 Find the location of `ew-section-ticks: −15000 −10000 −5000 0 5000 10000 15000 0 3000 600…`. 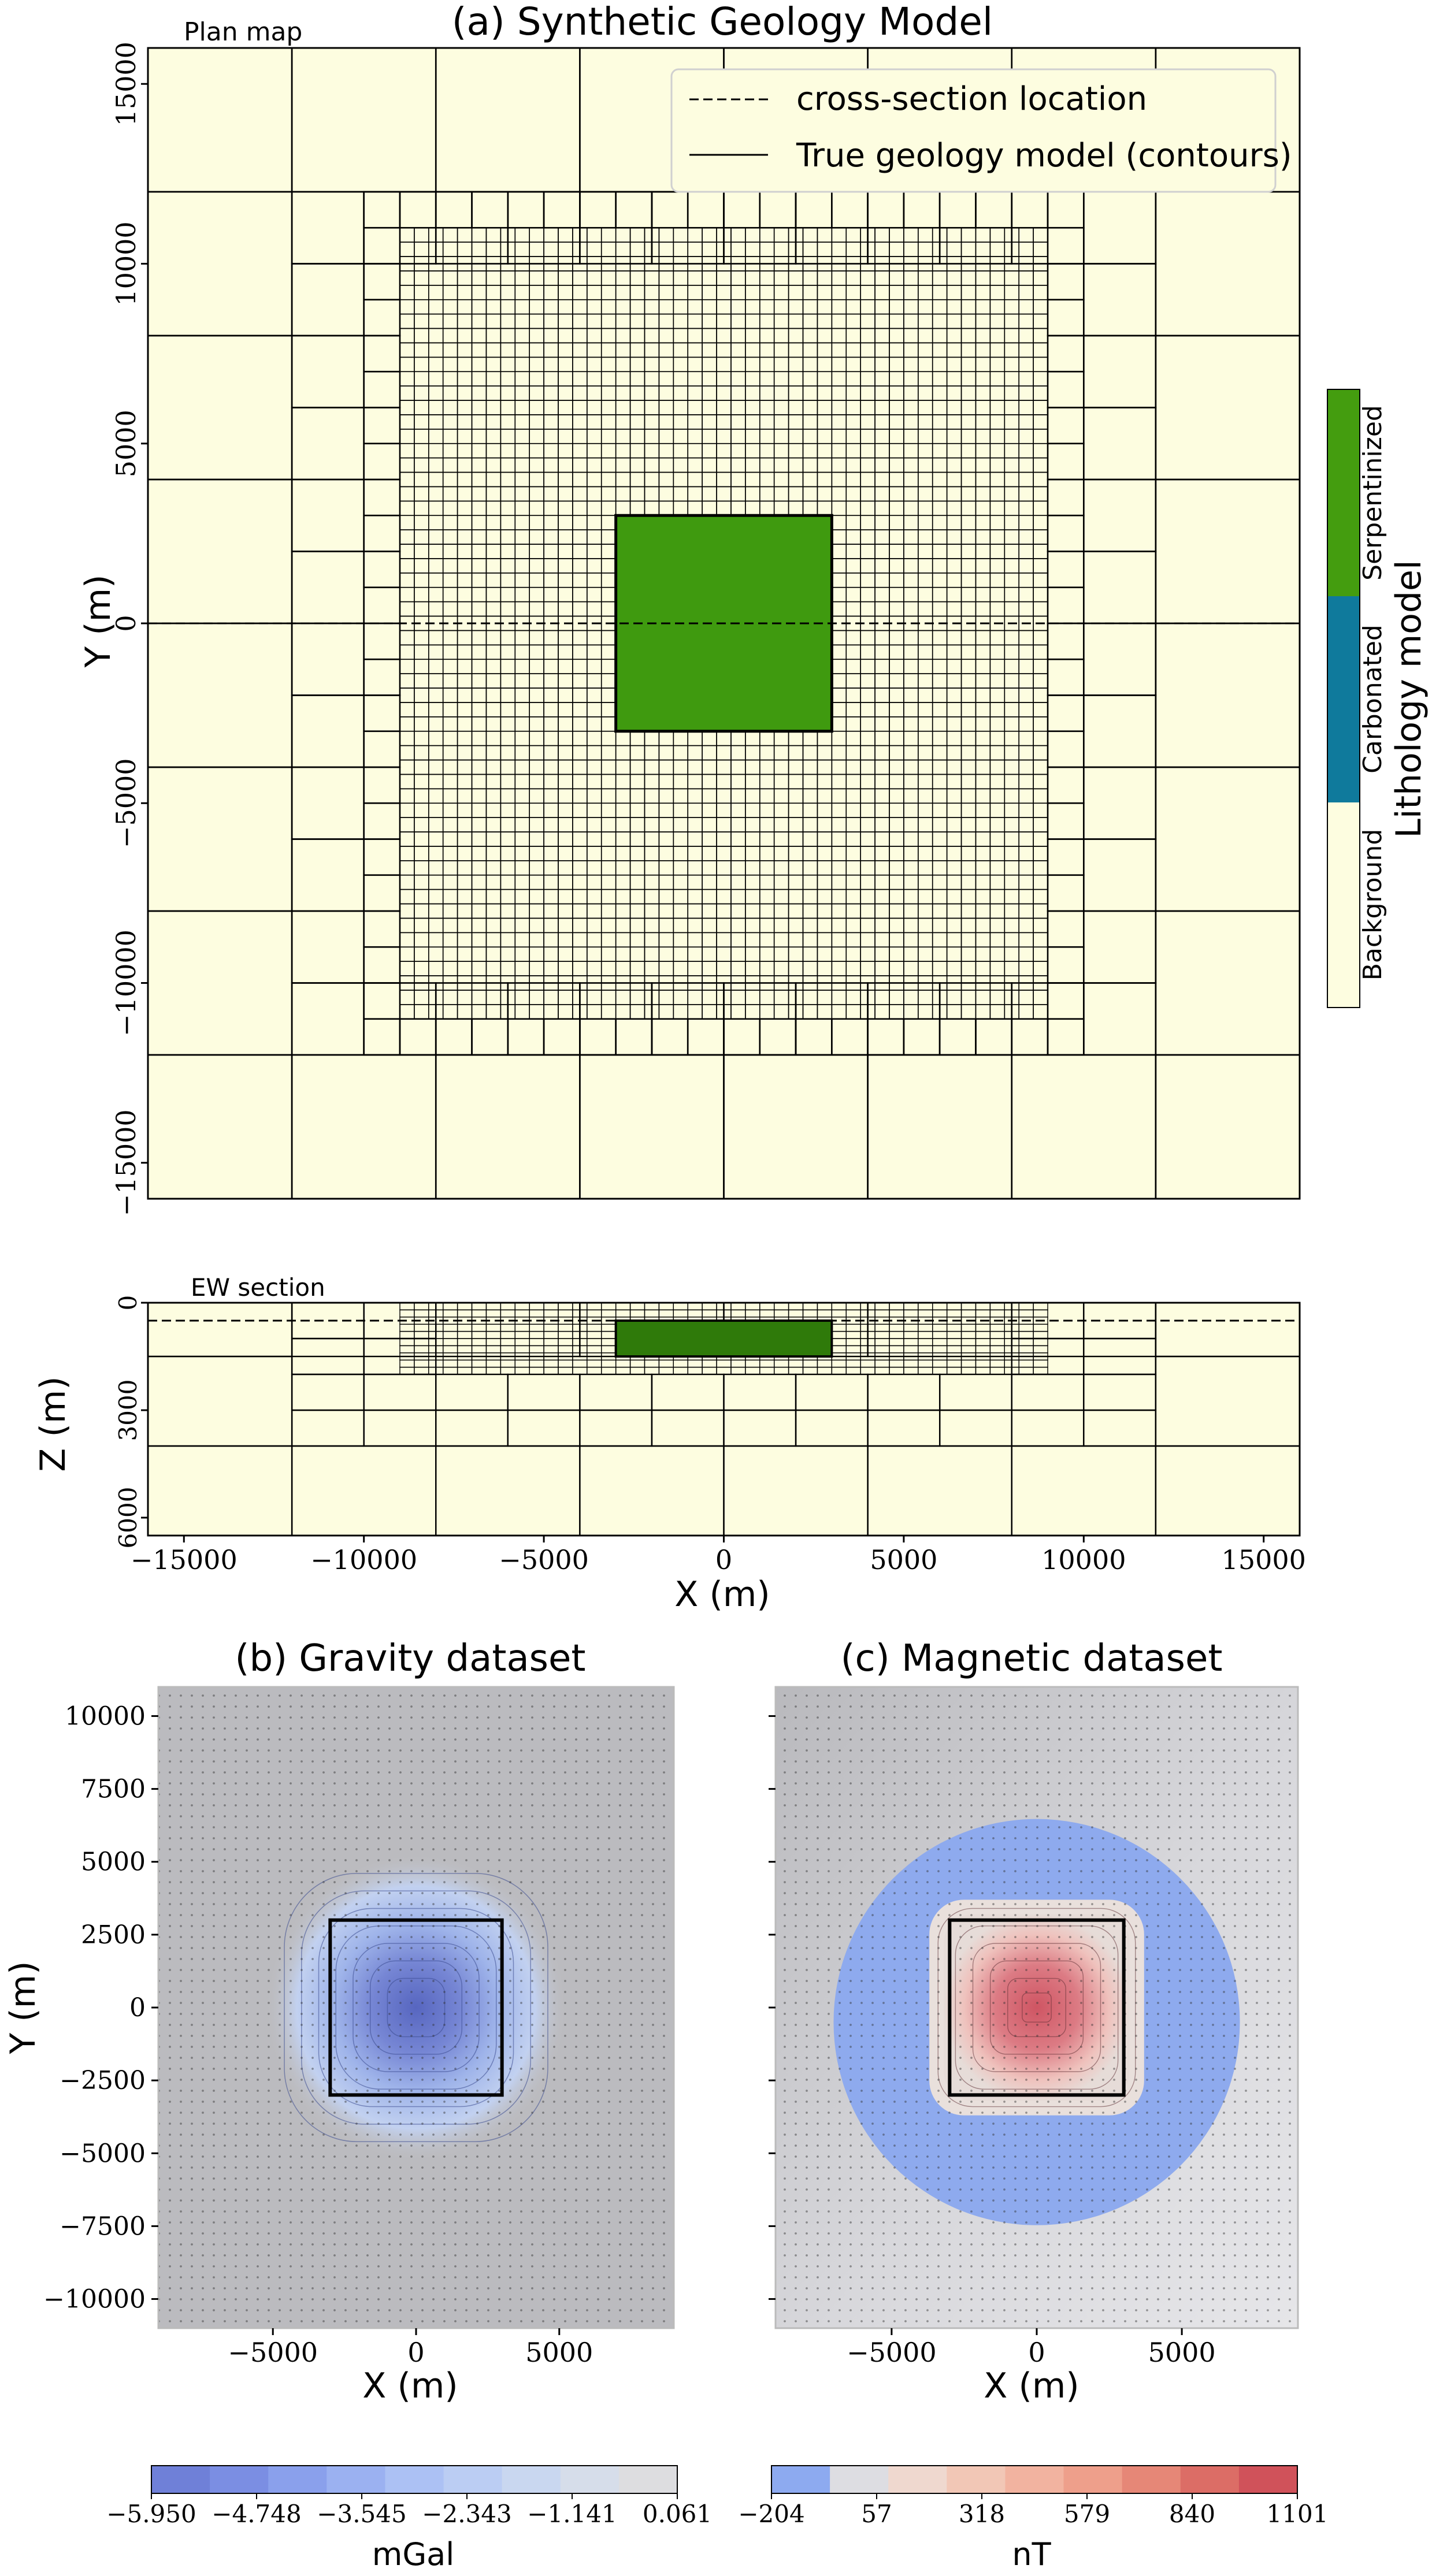

ew-section-ticks: −15000 −10000 −5000 0 5000 10000 15000 0 3000 600… is located at coordinates (710, 1435).